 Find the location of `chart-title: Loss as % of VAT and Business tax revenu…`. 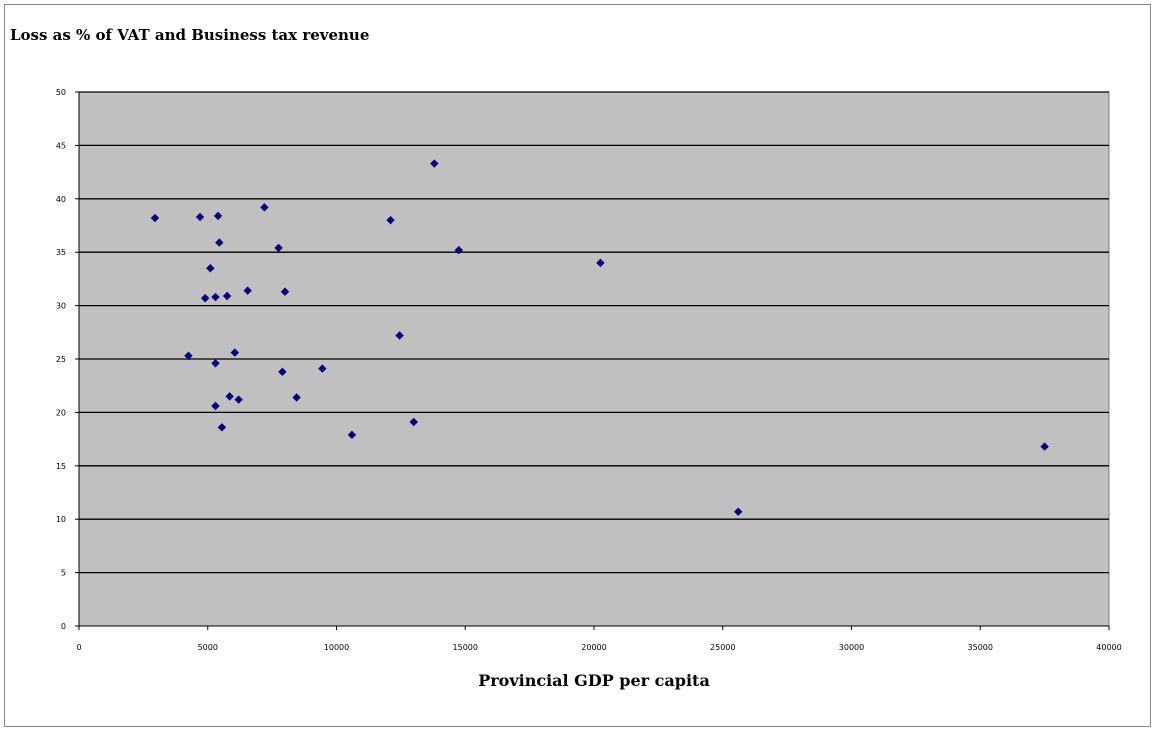

chart-title: Loss as % of VAT and Business tax revenu… is located at coordinates (190, 35).